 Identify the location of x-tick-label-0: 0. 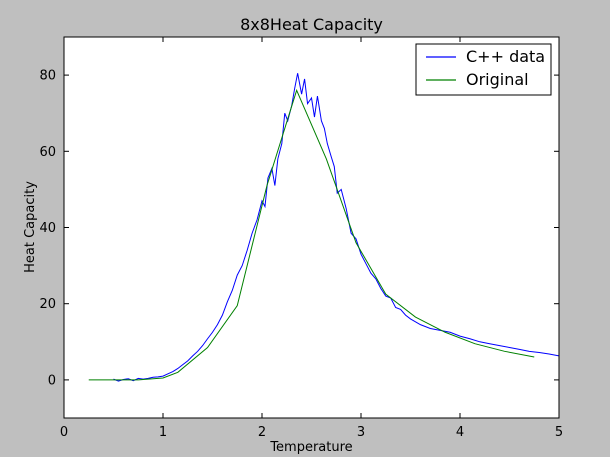
(64, 432).